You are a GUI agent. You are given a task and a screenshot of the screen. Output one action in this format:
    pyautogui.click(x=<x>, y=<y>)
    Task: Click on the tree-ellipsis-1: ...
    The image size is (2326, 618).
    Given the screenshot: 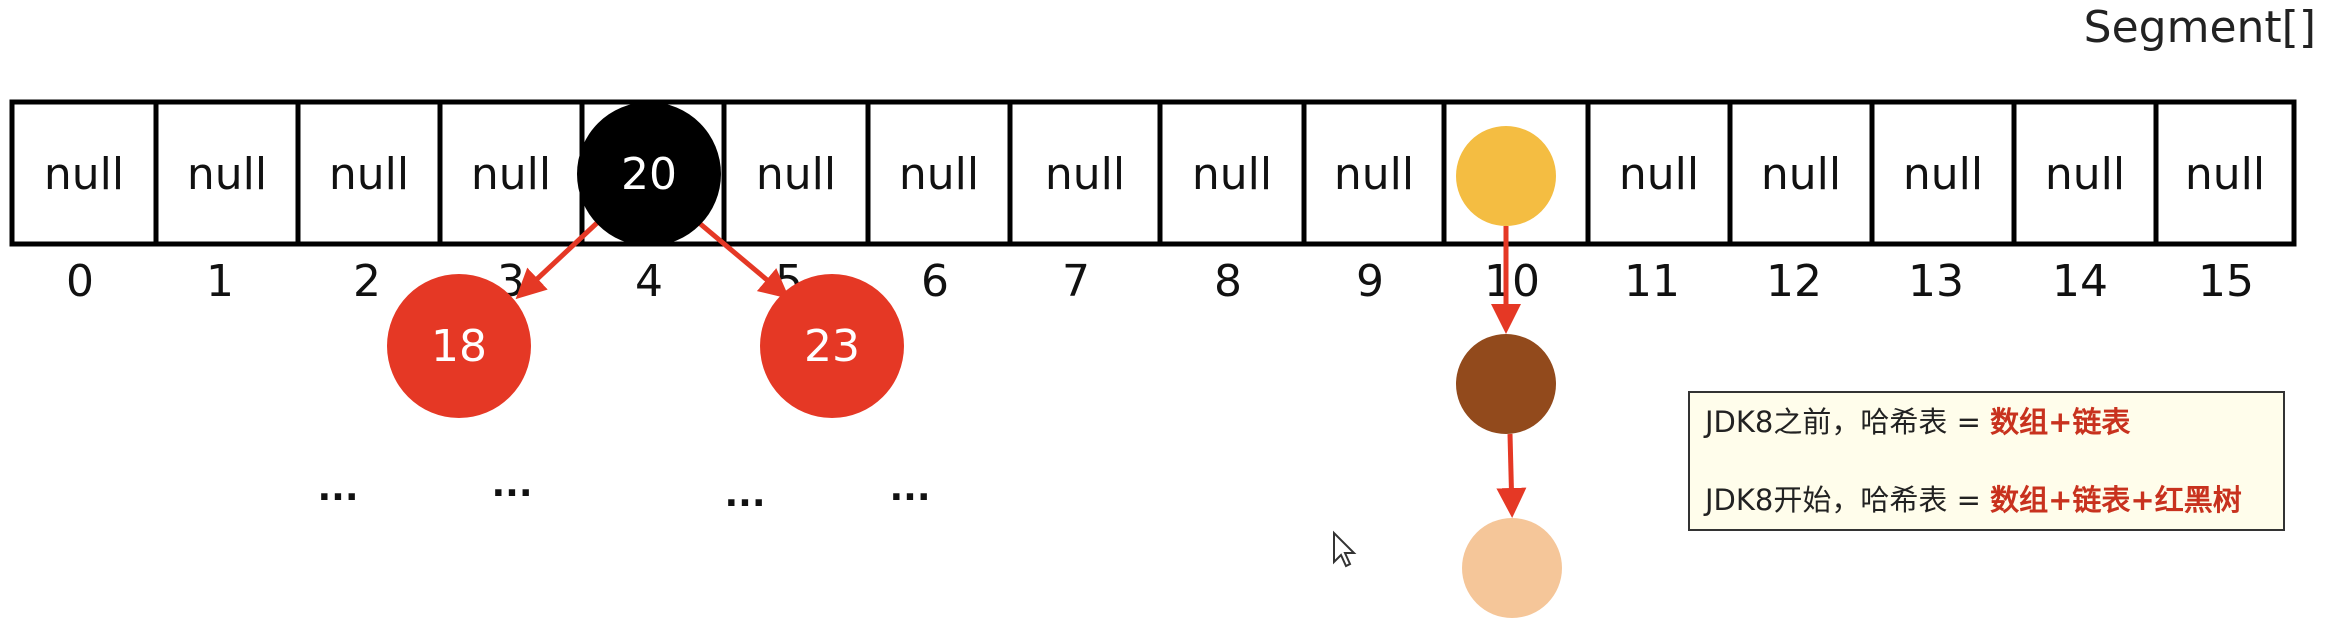 What is the action you would take?
    pyautogui.click(x=337, y=488)
    